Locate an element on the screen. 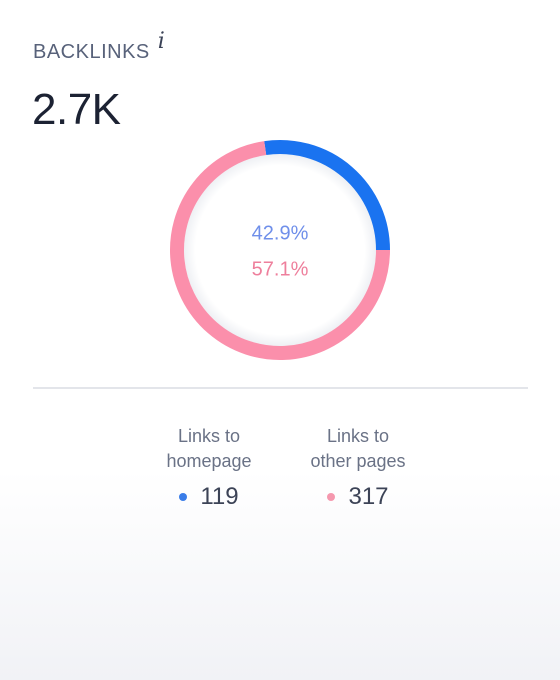 The width and height of the screenshot is (560, 680). legend-label-other-pages: Links to other pages is located at coordinates (358, 448).